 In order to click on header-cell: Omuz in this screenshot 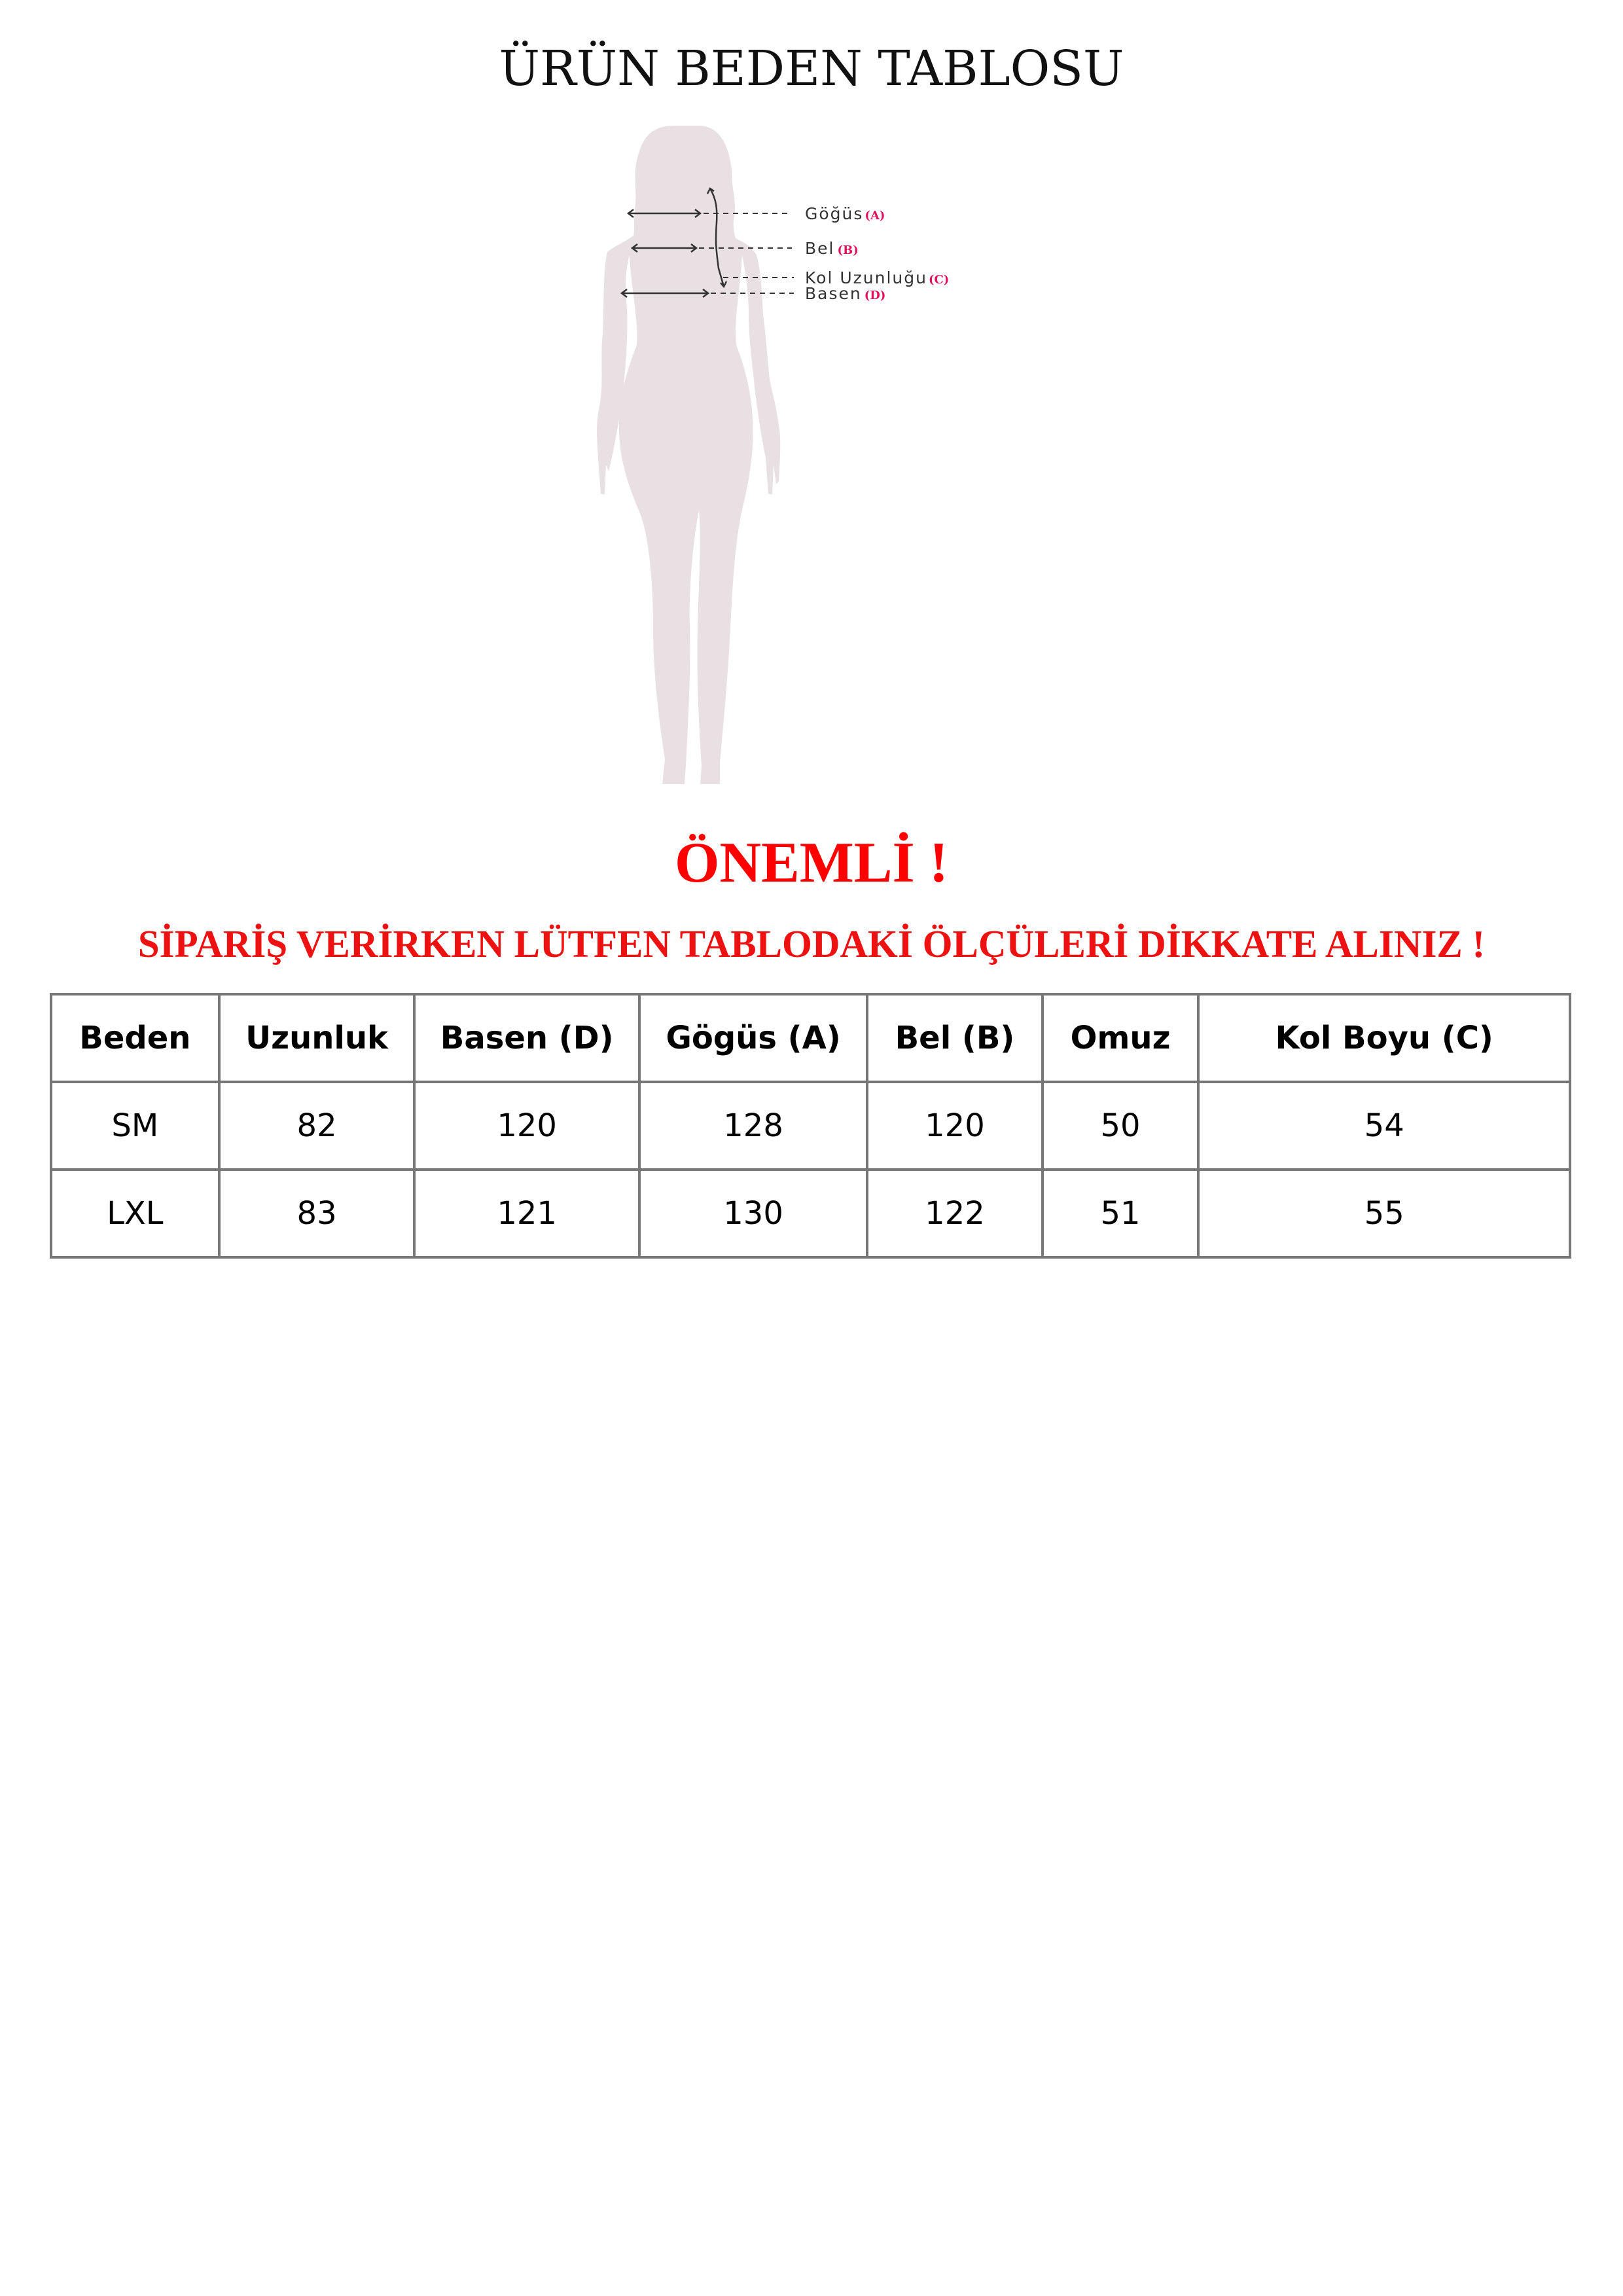, I will do `click(1120, 1038)`.